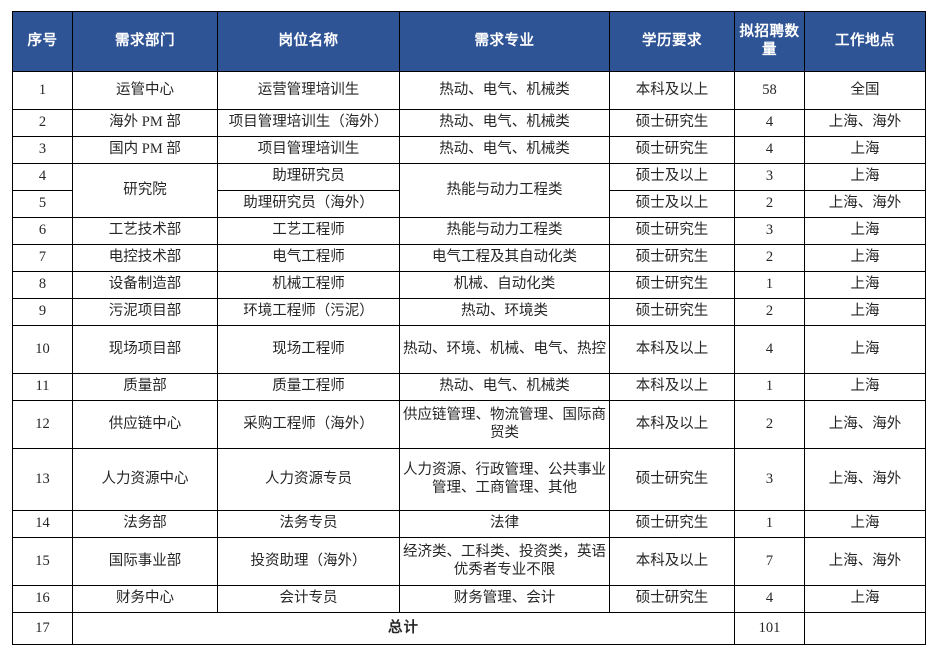 This screenshot has width=937, height=645. What do you see at coordinates (308, 349) in the screenshot?
I see `cell-position: 现场工程师` at bounding box center [308, 349].